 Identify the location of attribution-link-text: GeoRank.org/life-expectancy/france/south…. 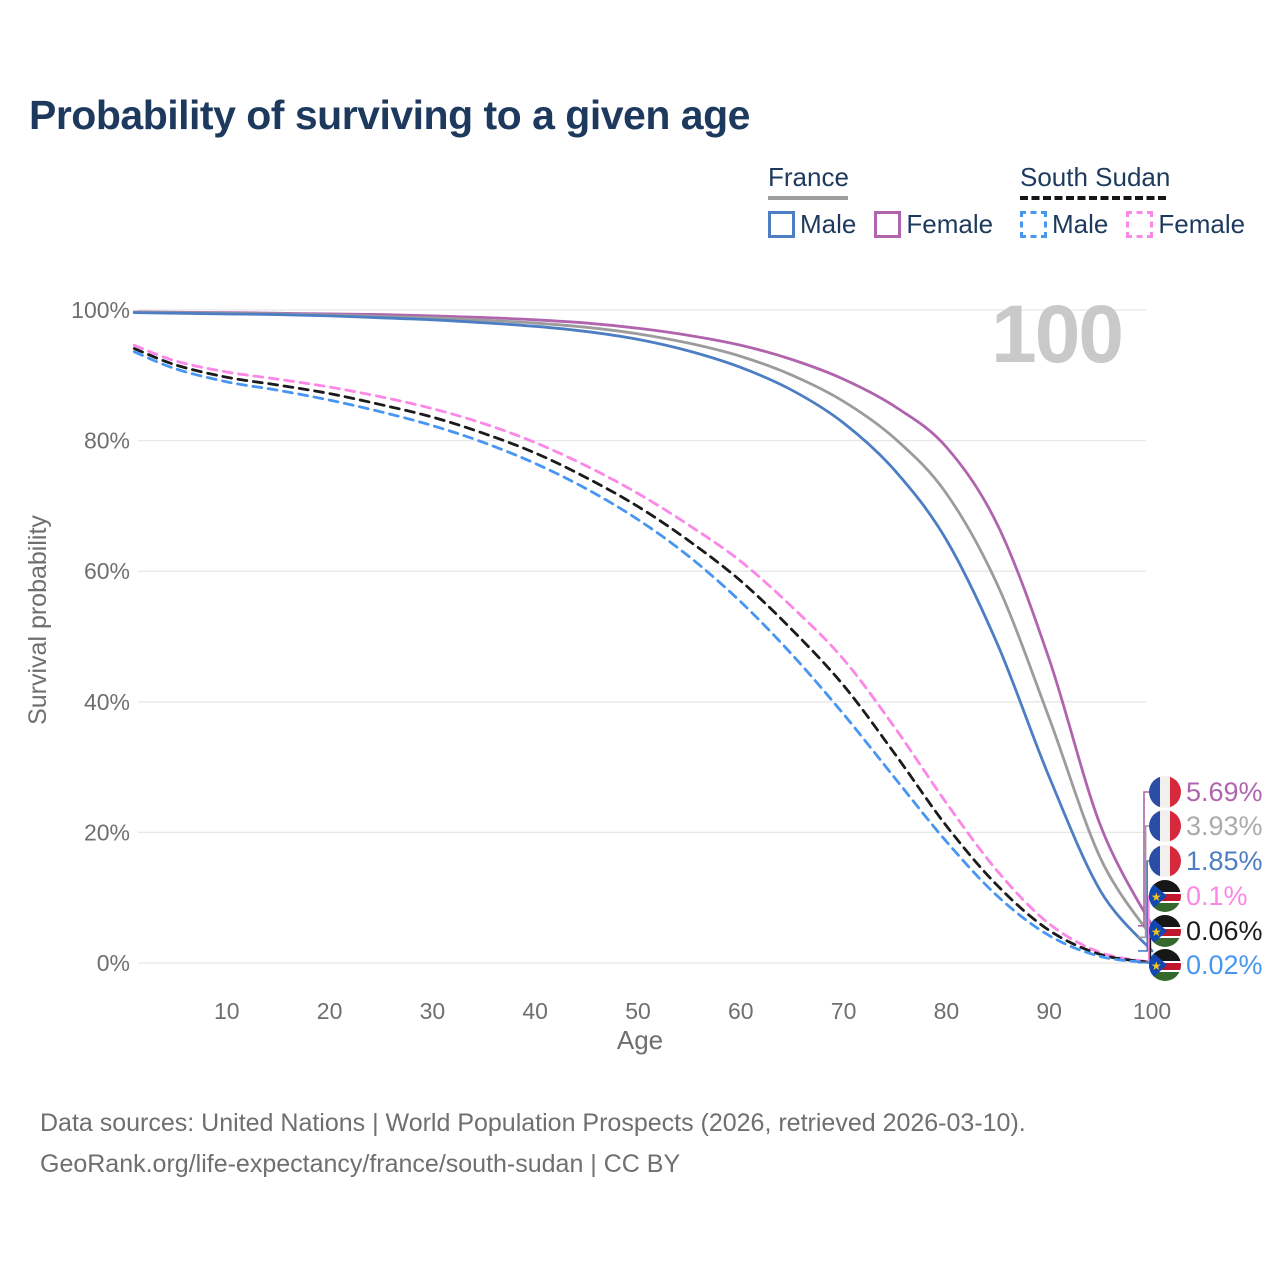
(360, 1164).